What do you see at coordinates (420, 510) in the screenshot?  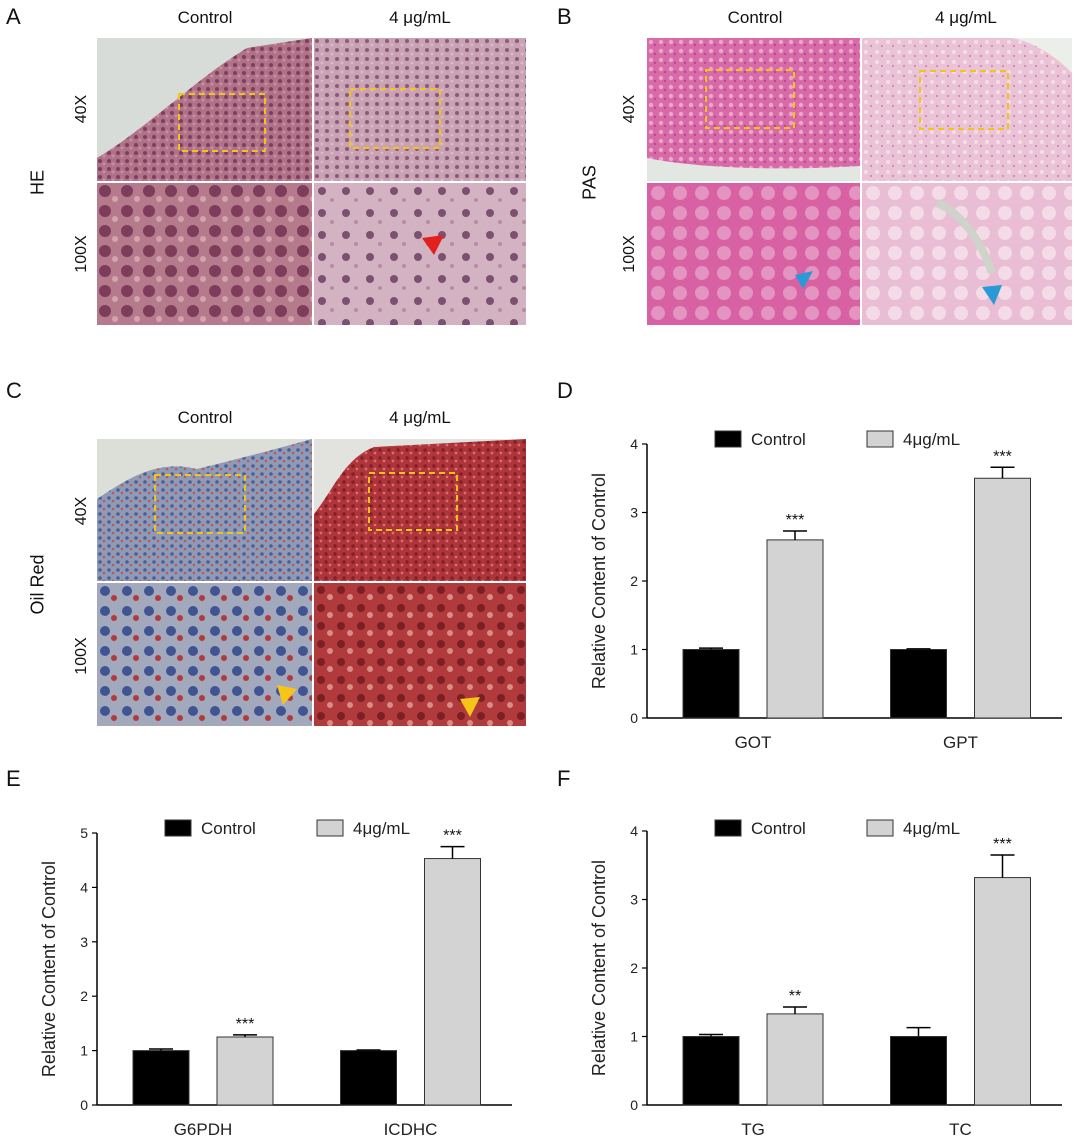 I see `oil-treated-40x-image` at bounding box center [420, 510].